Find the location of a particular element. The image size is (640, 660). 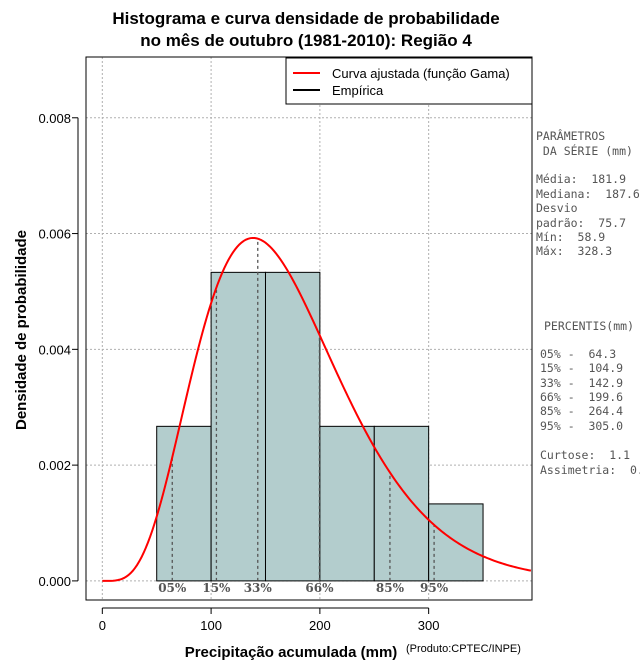

stat-mediana: Mediana: 187.6 is located at coordinates (588, 194).